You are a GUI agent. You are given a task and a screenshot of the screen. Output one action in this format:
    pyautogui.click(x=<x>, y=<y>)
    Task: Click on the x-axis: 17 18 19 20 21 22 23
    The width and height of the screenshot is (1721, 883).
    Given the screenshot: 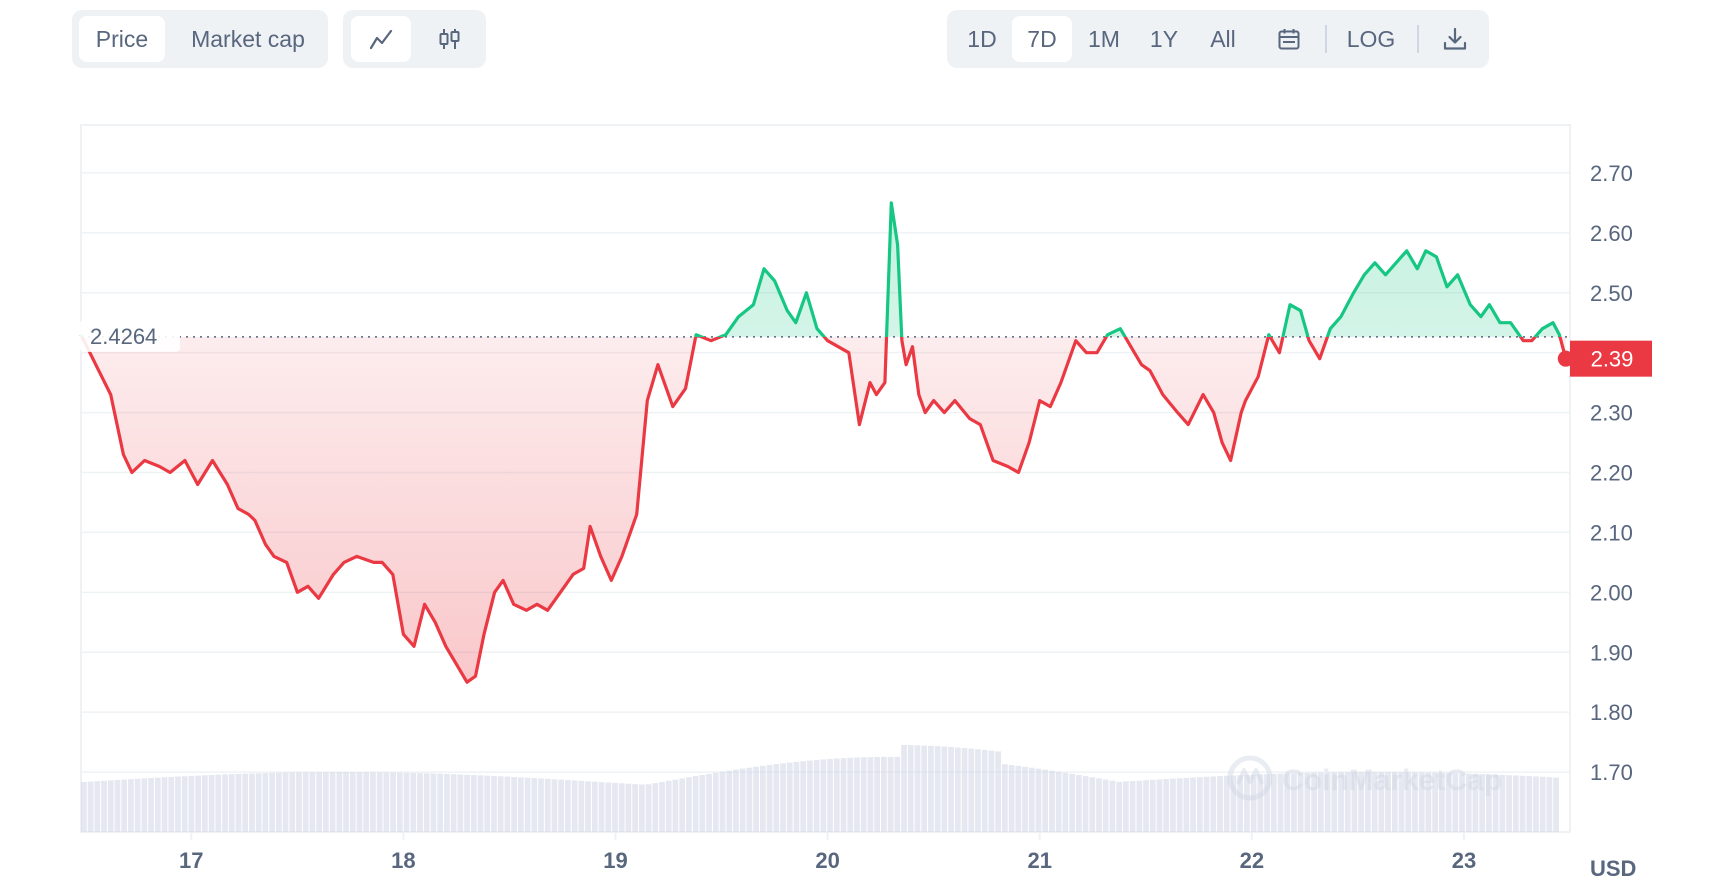 What is the action you would take?
    pyautogui.click(x=827, y=852)
    